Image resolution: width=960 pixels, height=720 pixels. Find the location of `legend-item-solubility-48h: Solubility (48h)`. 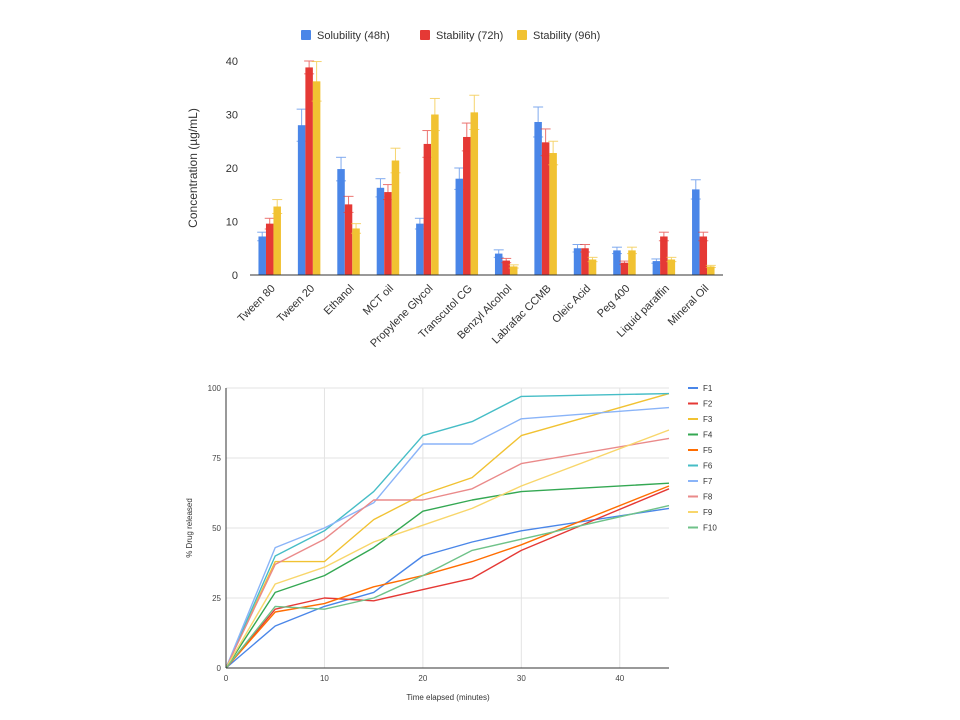

legend-item-solubility-48h: Solubility (48h) is located at coordinates (345, 36).